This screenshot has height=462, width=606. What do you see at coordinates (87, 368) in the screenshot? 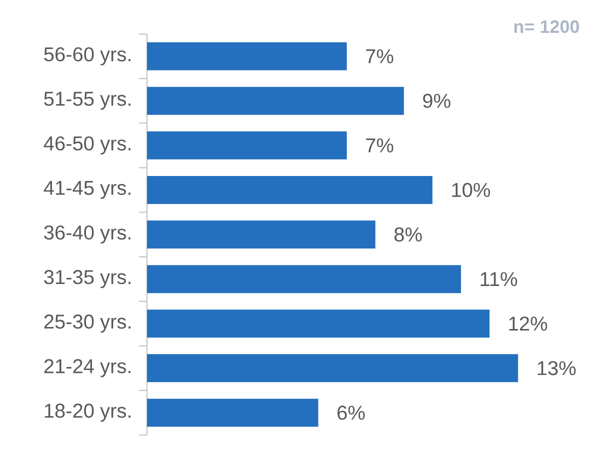
I see `y-tick-label: 21-24 yrs.` at bounding box center [87, 368].